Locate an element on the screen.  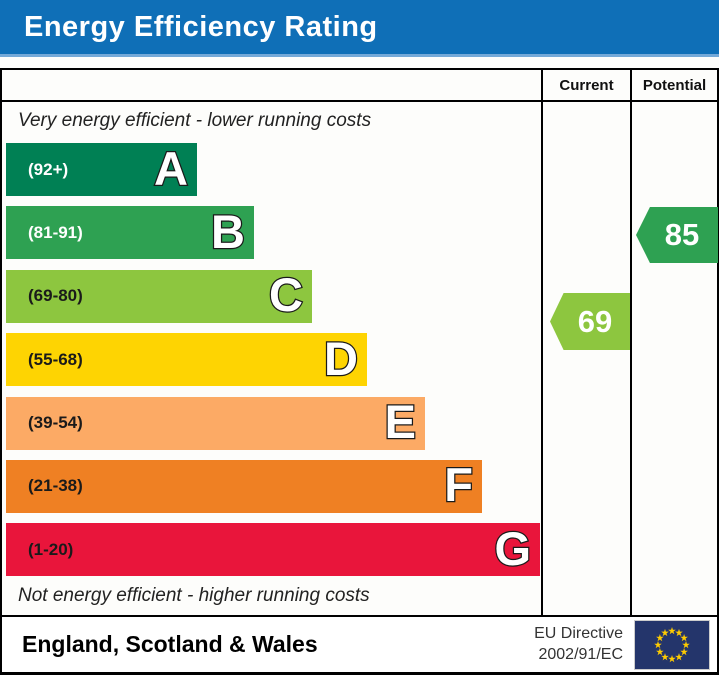
band-row-g: (1-20) G is located at coordinates (273, 549).